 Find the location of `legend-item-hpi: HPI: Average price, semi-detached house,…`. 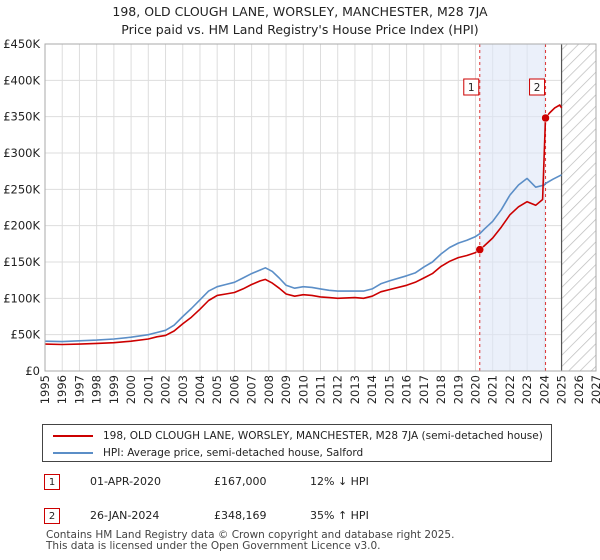

legend-item-hpi: HPI: Average price, semi-detached house,… is located at coordinates (208, 453).